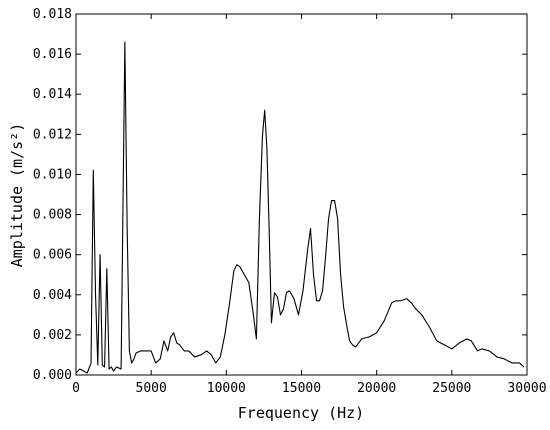  Describe the element at coordinates (52, 174) in the screenshot. I see `y-tick-label: 0.010` at that location.